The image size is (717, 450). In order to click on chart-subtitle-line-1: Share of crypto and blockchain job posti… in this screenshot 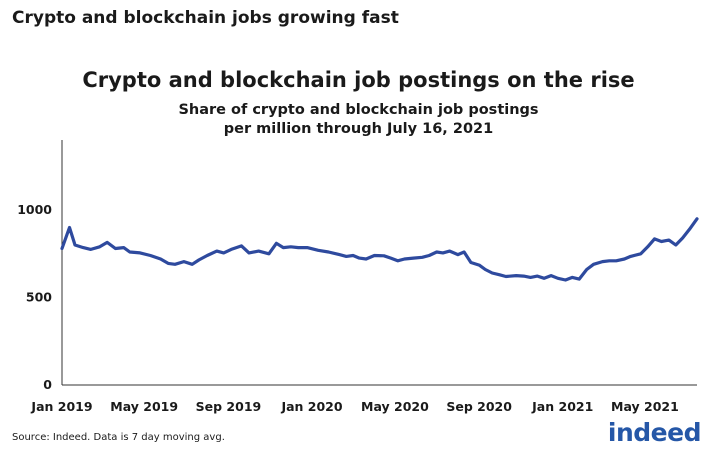, I will do `click(358, 110)`.